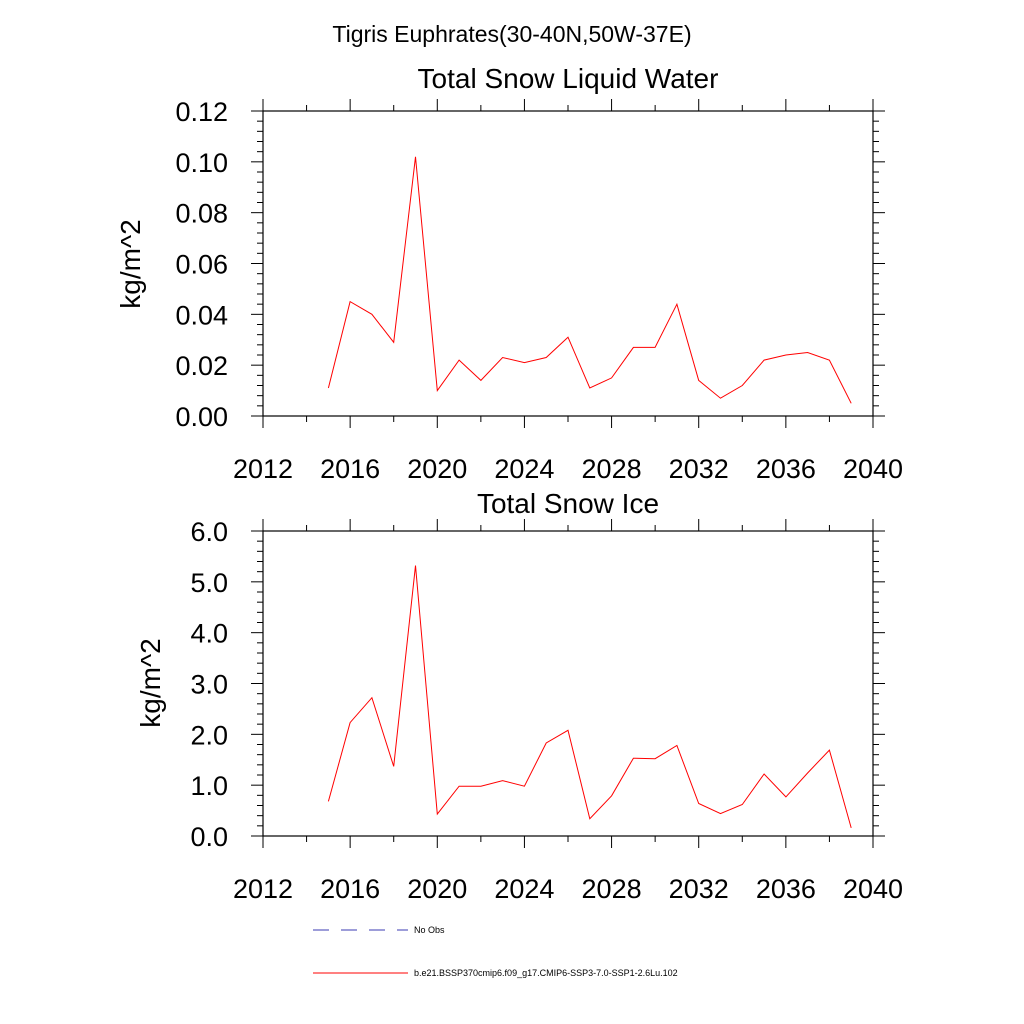 This screenshot has height=1024, width=1024. What do you see at coordinates (209, 583) in the screenshot?
I see `y-tick-label: 5.0` at bounding box center [209, 583].